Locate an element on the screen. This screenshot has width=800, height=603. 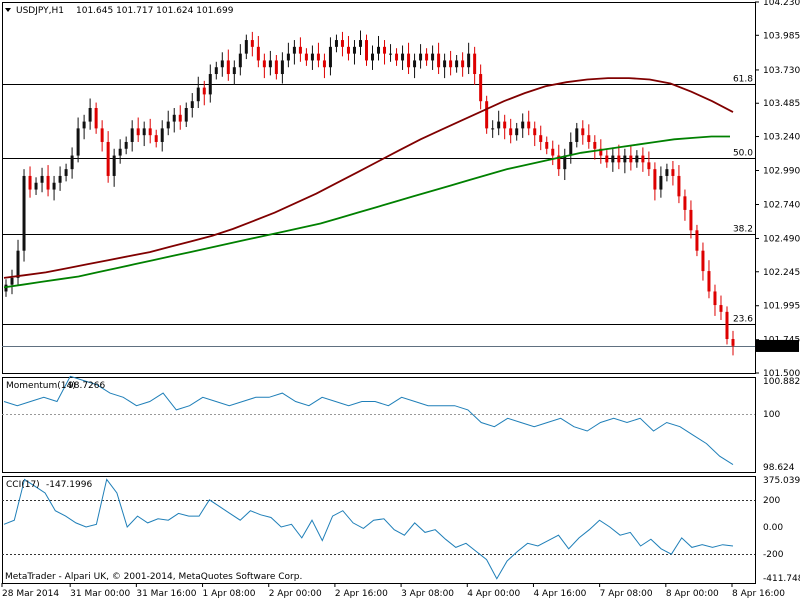
price-y-tick-label: 104.230 is located at coordinates (781, 4).